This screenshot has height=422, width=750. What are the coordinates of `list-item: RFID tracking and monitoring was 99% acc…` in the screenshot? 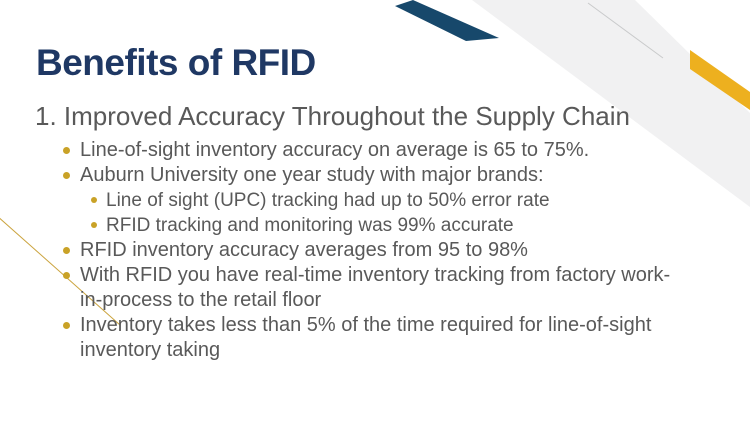 It's located at (385, 225).